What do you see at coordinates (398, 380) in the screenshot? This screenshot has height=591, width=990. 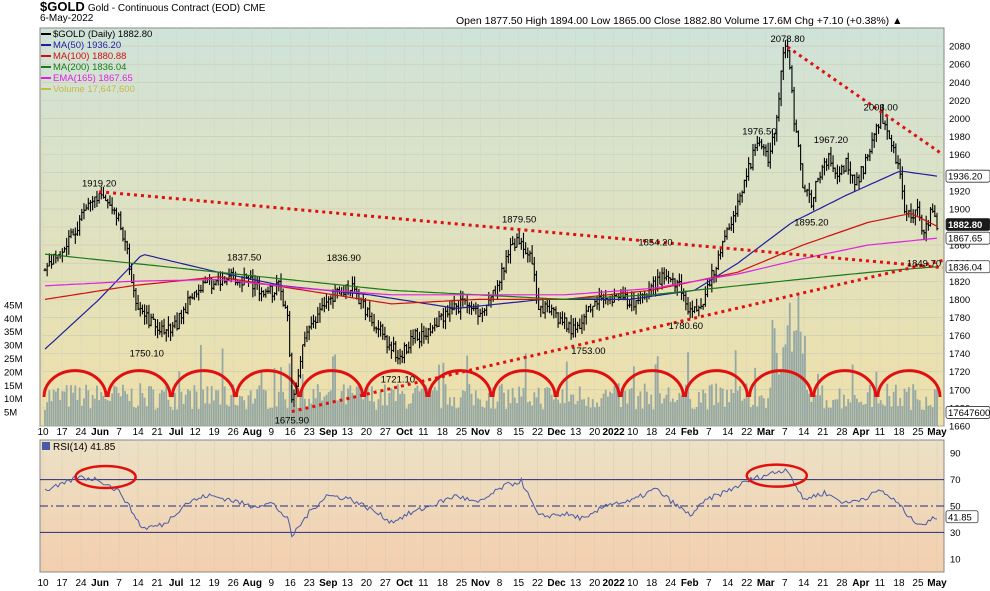 I see `price-annotation: 1721.10` at bounding box center [398, 380].